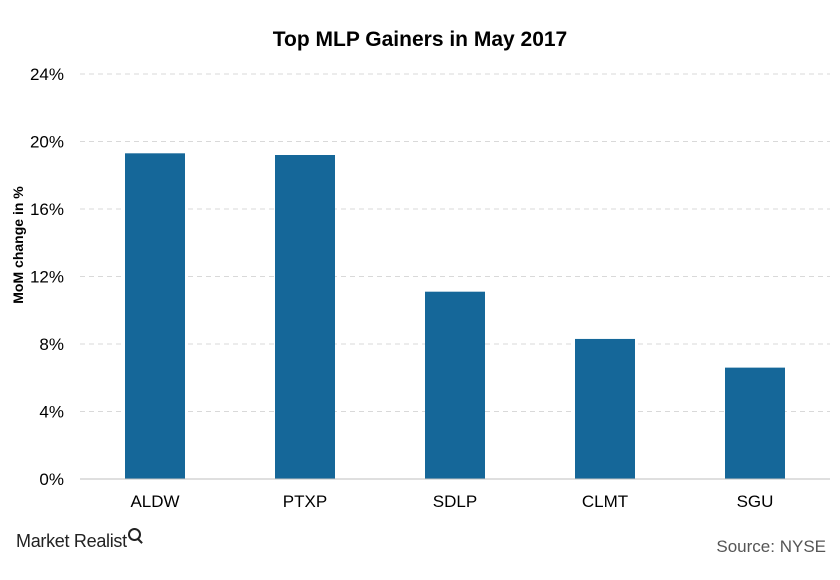 Image resolution: width=840 pixels, height=580 pixels. What do you see at coordinates (51, 479) in the screenshot?
I see `y-tick-label: 0%` at bounding box center [51, 479].